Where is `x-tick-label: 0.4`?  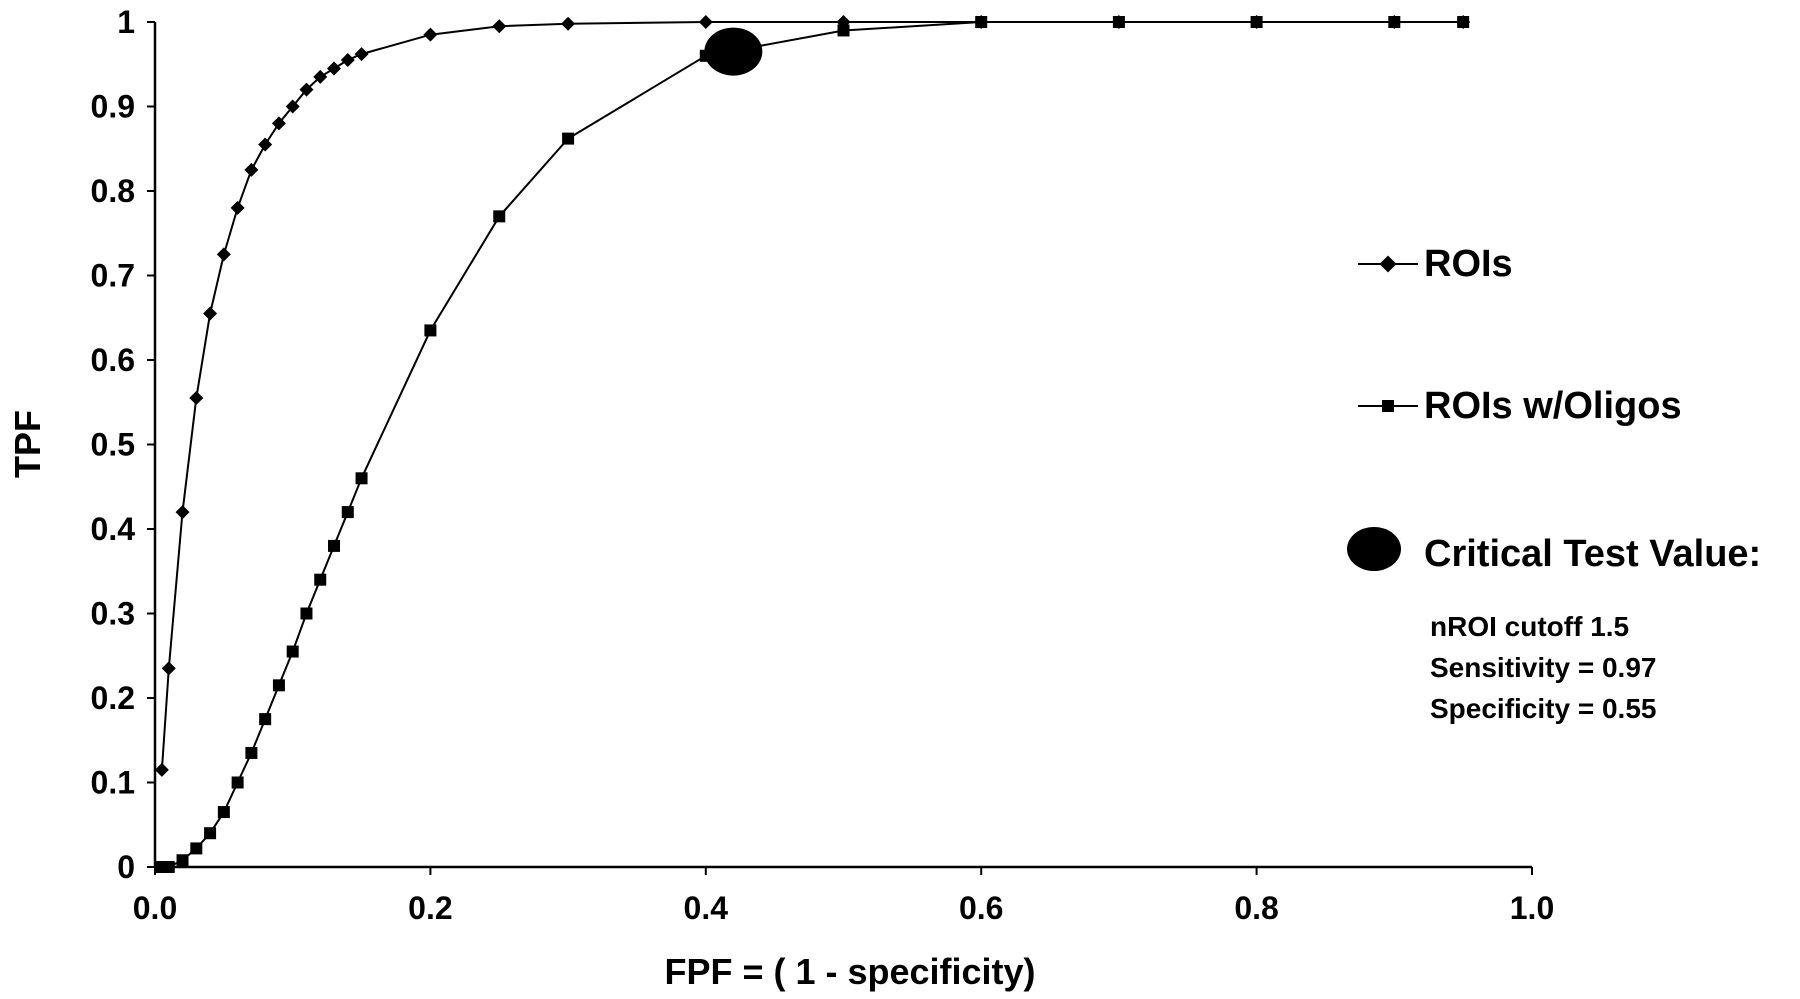
x-tick-label: 0.4 is located at coordinates (706, 908).